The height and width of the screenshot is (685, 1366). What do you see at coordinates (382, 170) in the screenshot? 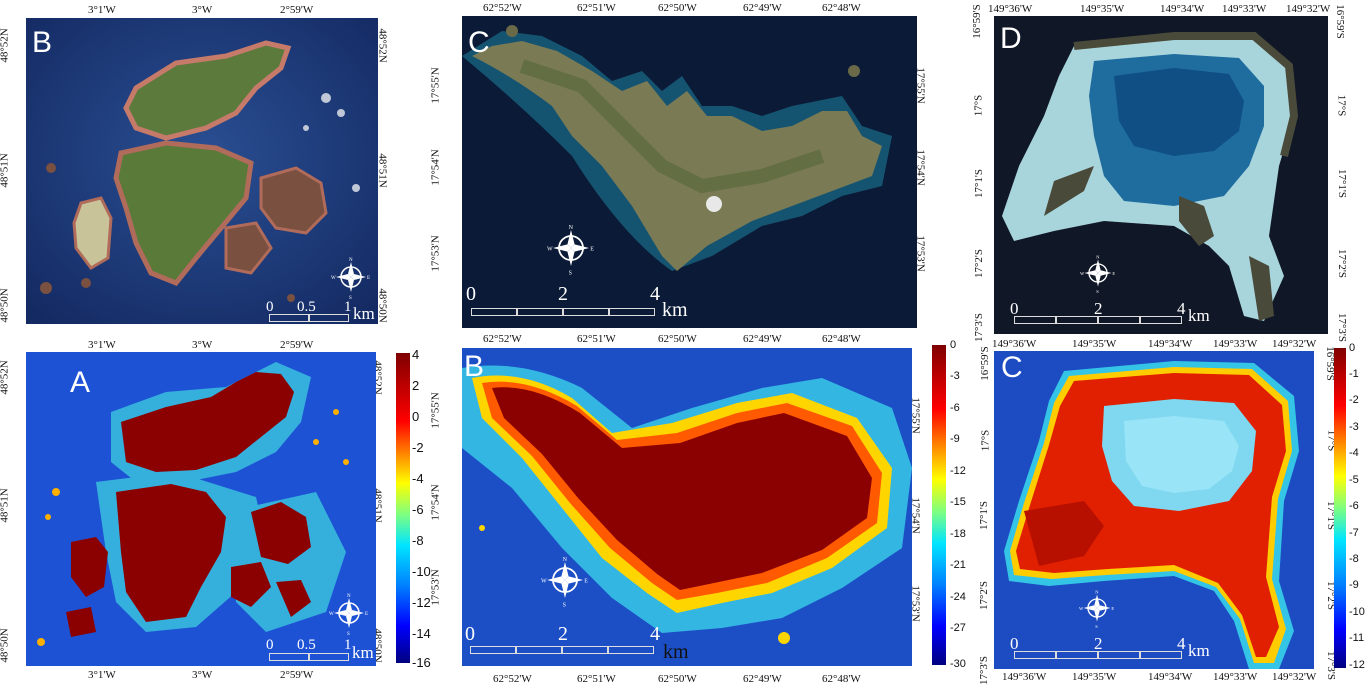
I see `right-tick: 48°51N` at bounding box center [382, 170].